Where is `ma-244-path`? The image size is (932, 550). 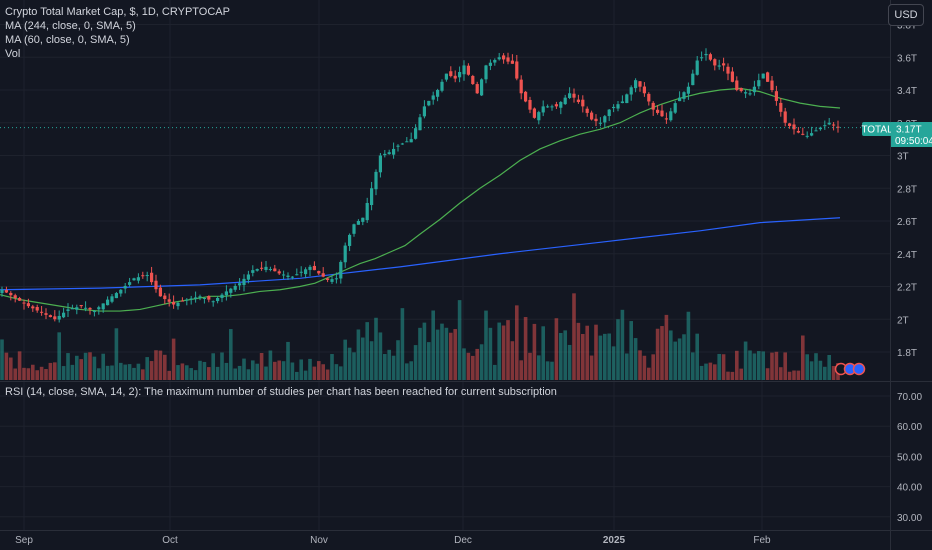 ma-244-path is located at coordinates (420, 254).